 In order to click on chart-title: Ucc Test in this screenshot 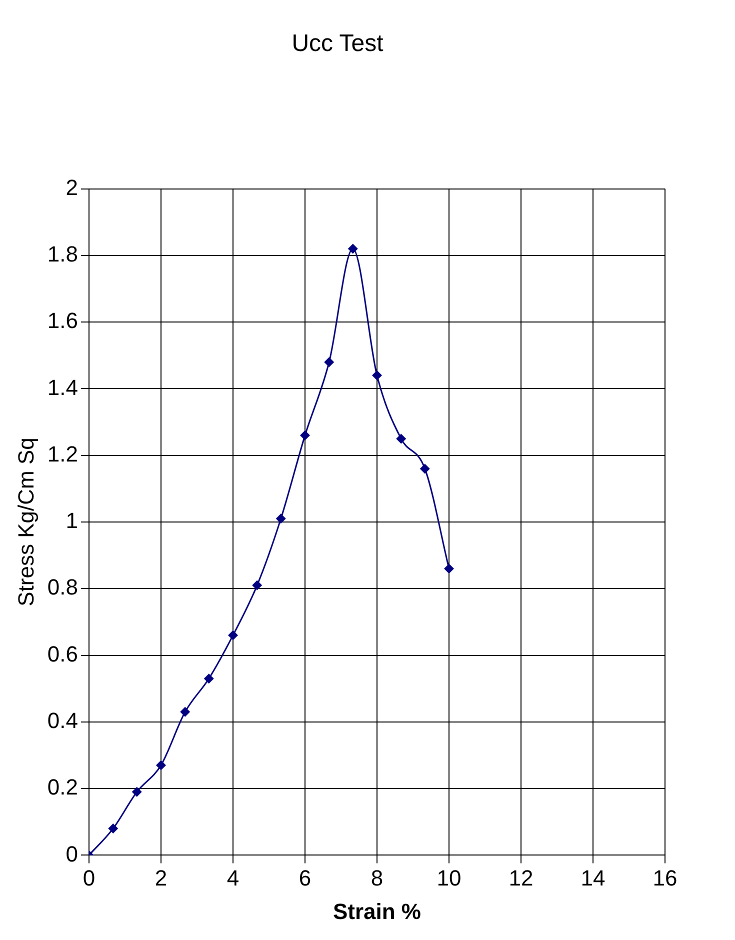, I will do `click(338, 44)`.